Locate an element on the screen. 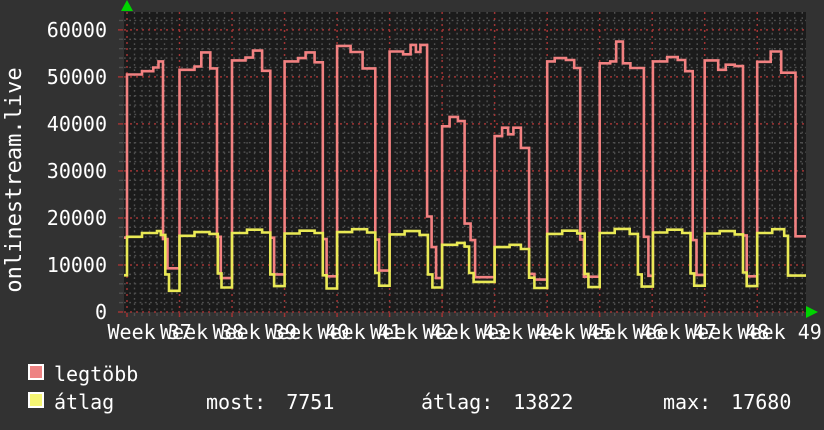 This screenshot has width=824, height=430. x-axis-arrow-icon is located at coordinates (812, 312).